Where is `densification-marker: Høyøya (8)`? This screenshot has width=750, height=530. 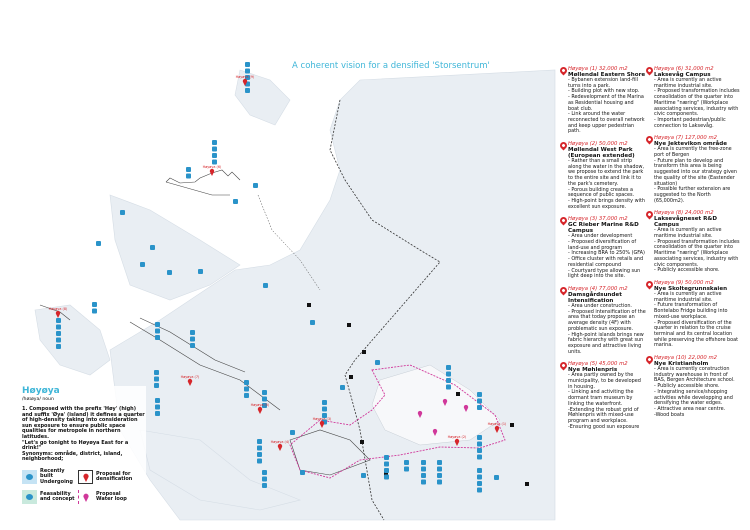 densification-marker: Høyøya (8) is located at coordinates (58, 312).